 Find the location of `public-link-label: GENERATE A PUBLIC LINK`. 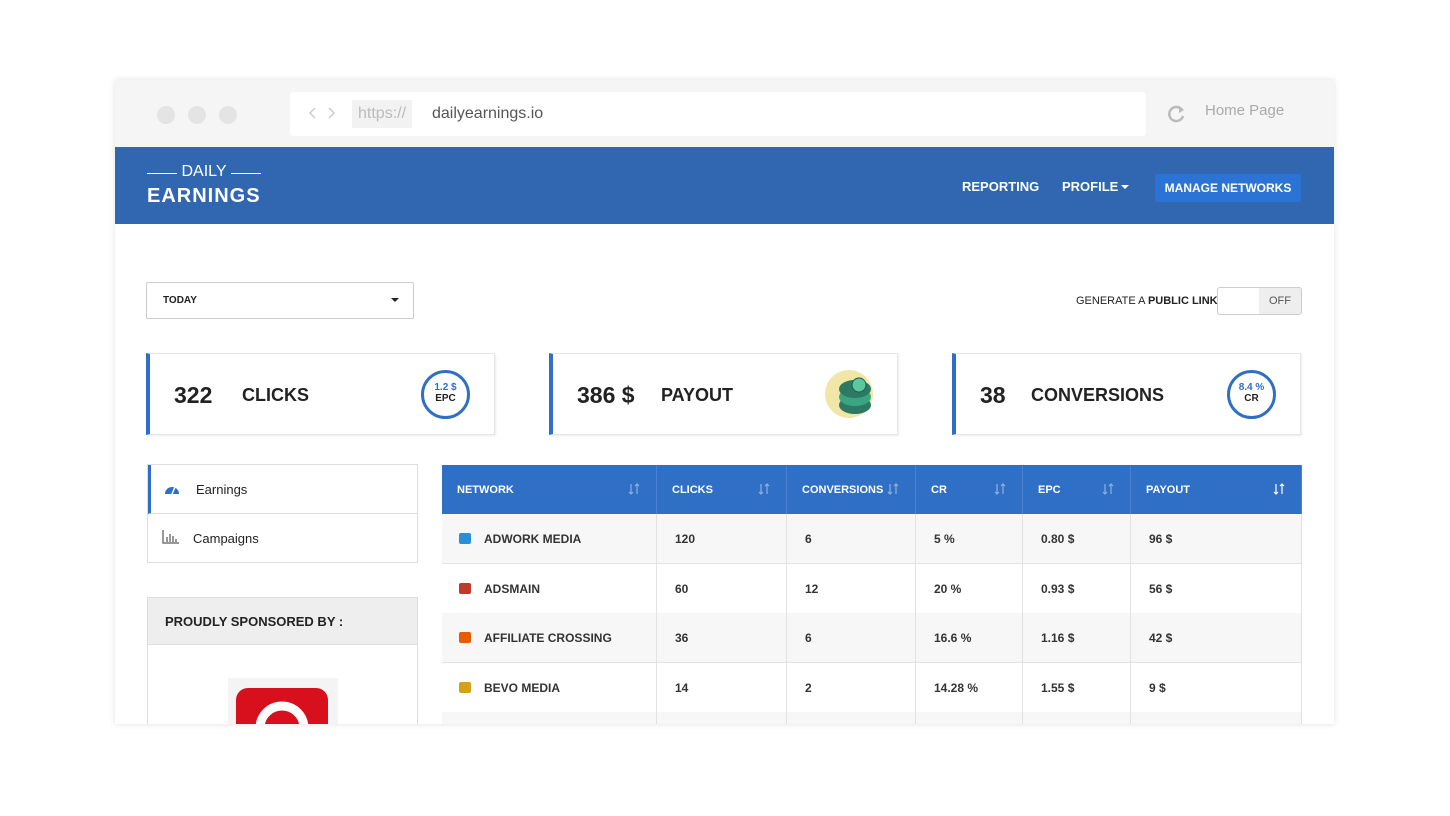

public-link-label: GENERATE A PUBLIC LINK is located at coordinates (1147, 301).